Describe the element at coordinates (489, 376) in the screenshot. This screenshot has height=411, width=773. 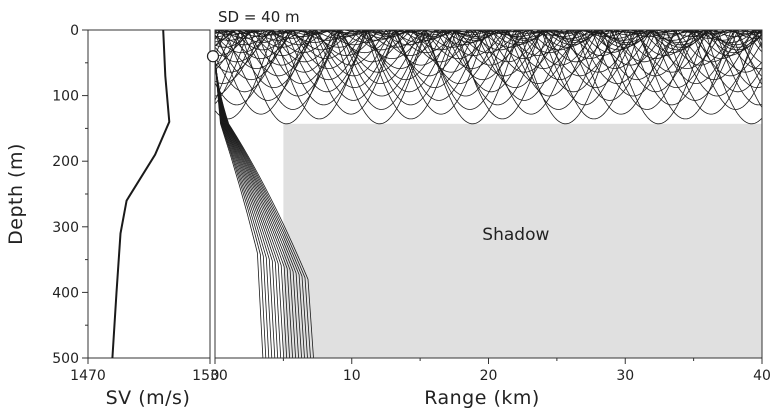
I see `ray-x-tick-label: 20` at that location.